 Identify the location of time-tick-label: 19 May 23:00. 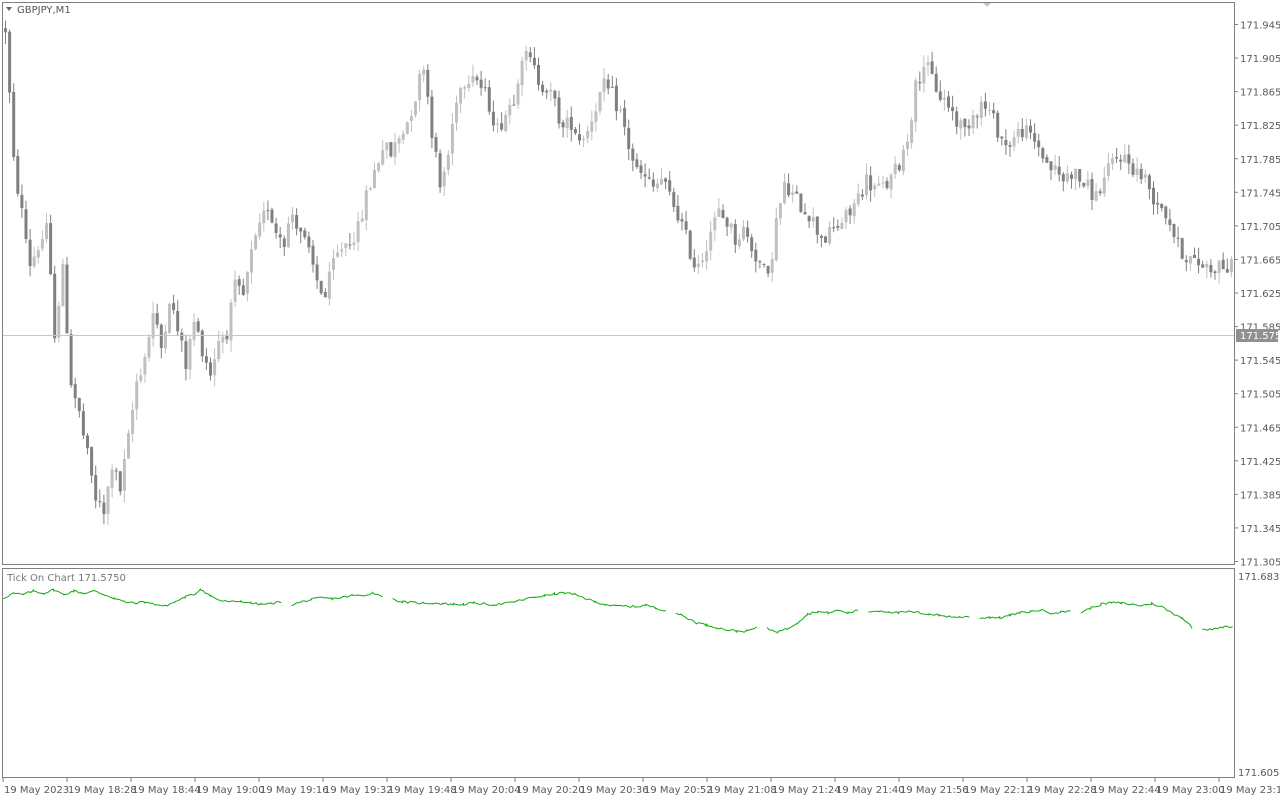
(1190, 790).